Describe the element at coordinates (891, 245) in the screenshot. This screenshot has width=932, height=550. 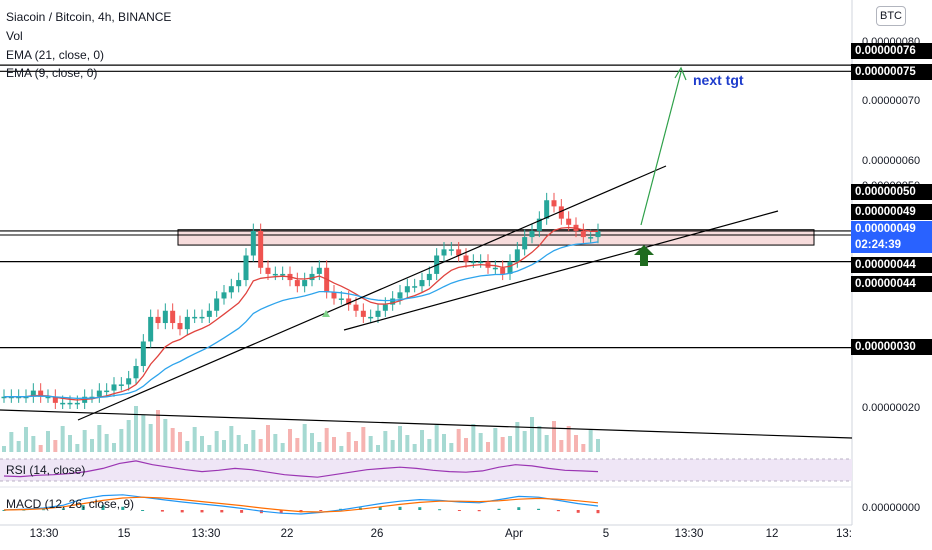
I see `countdown-tag: 02:24:39` at that location.